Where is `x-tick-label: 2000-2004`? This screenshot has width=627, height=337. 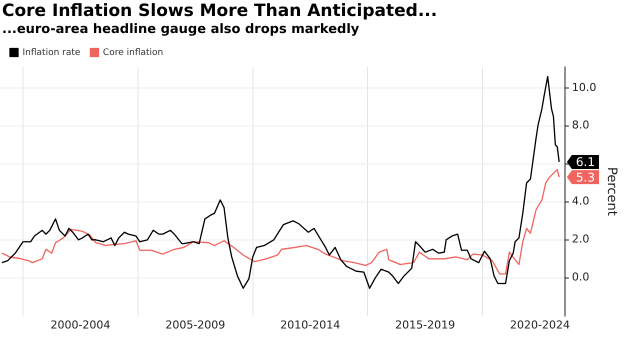 x-tick-label: 2000-2004 is located at coordinates (80, 325).